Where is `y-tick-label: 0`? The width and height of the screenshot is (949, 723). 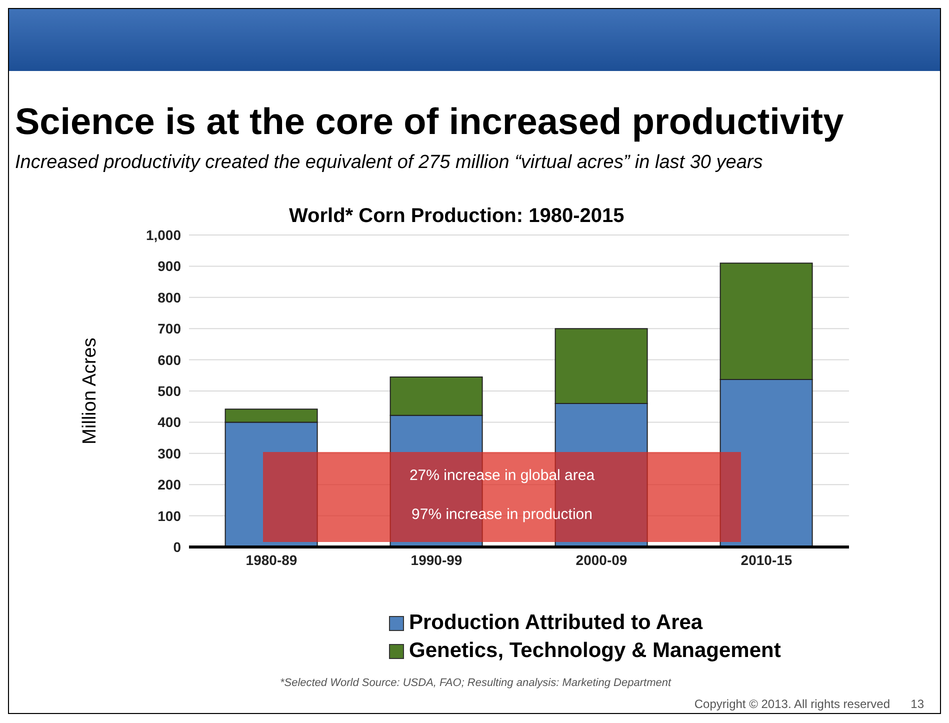
y-tick-label: 0 is located at coordinates (177, 546).